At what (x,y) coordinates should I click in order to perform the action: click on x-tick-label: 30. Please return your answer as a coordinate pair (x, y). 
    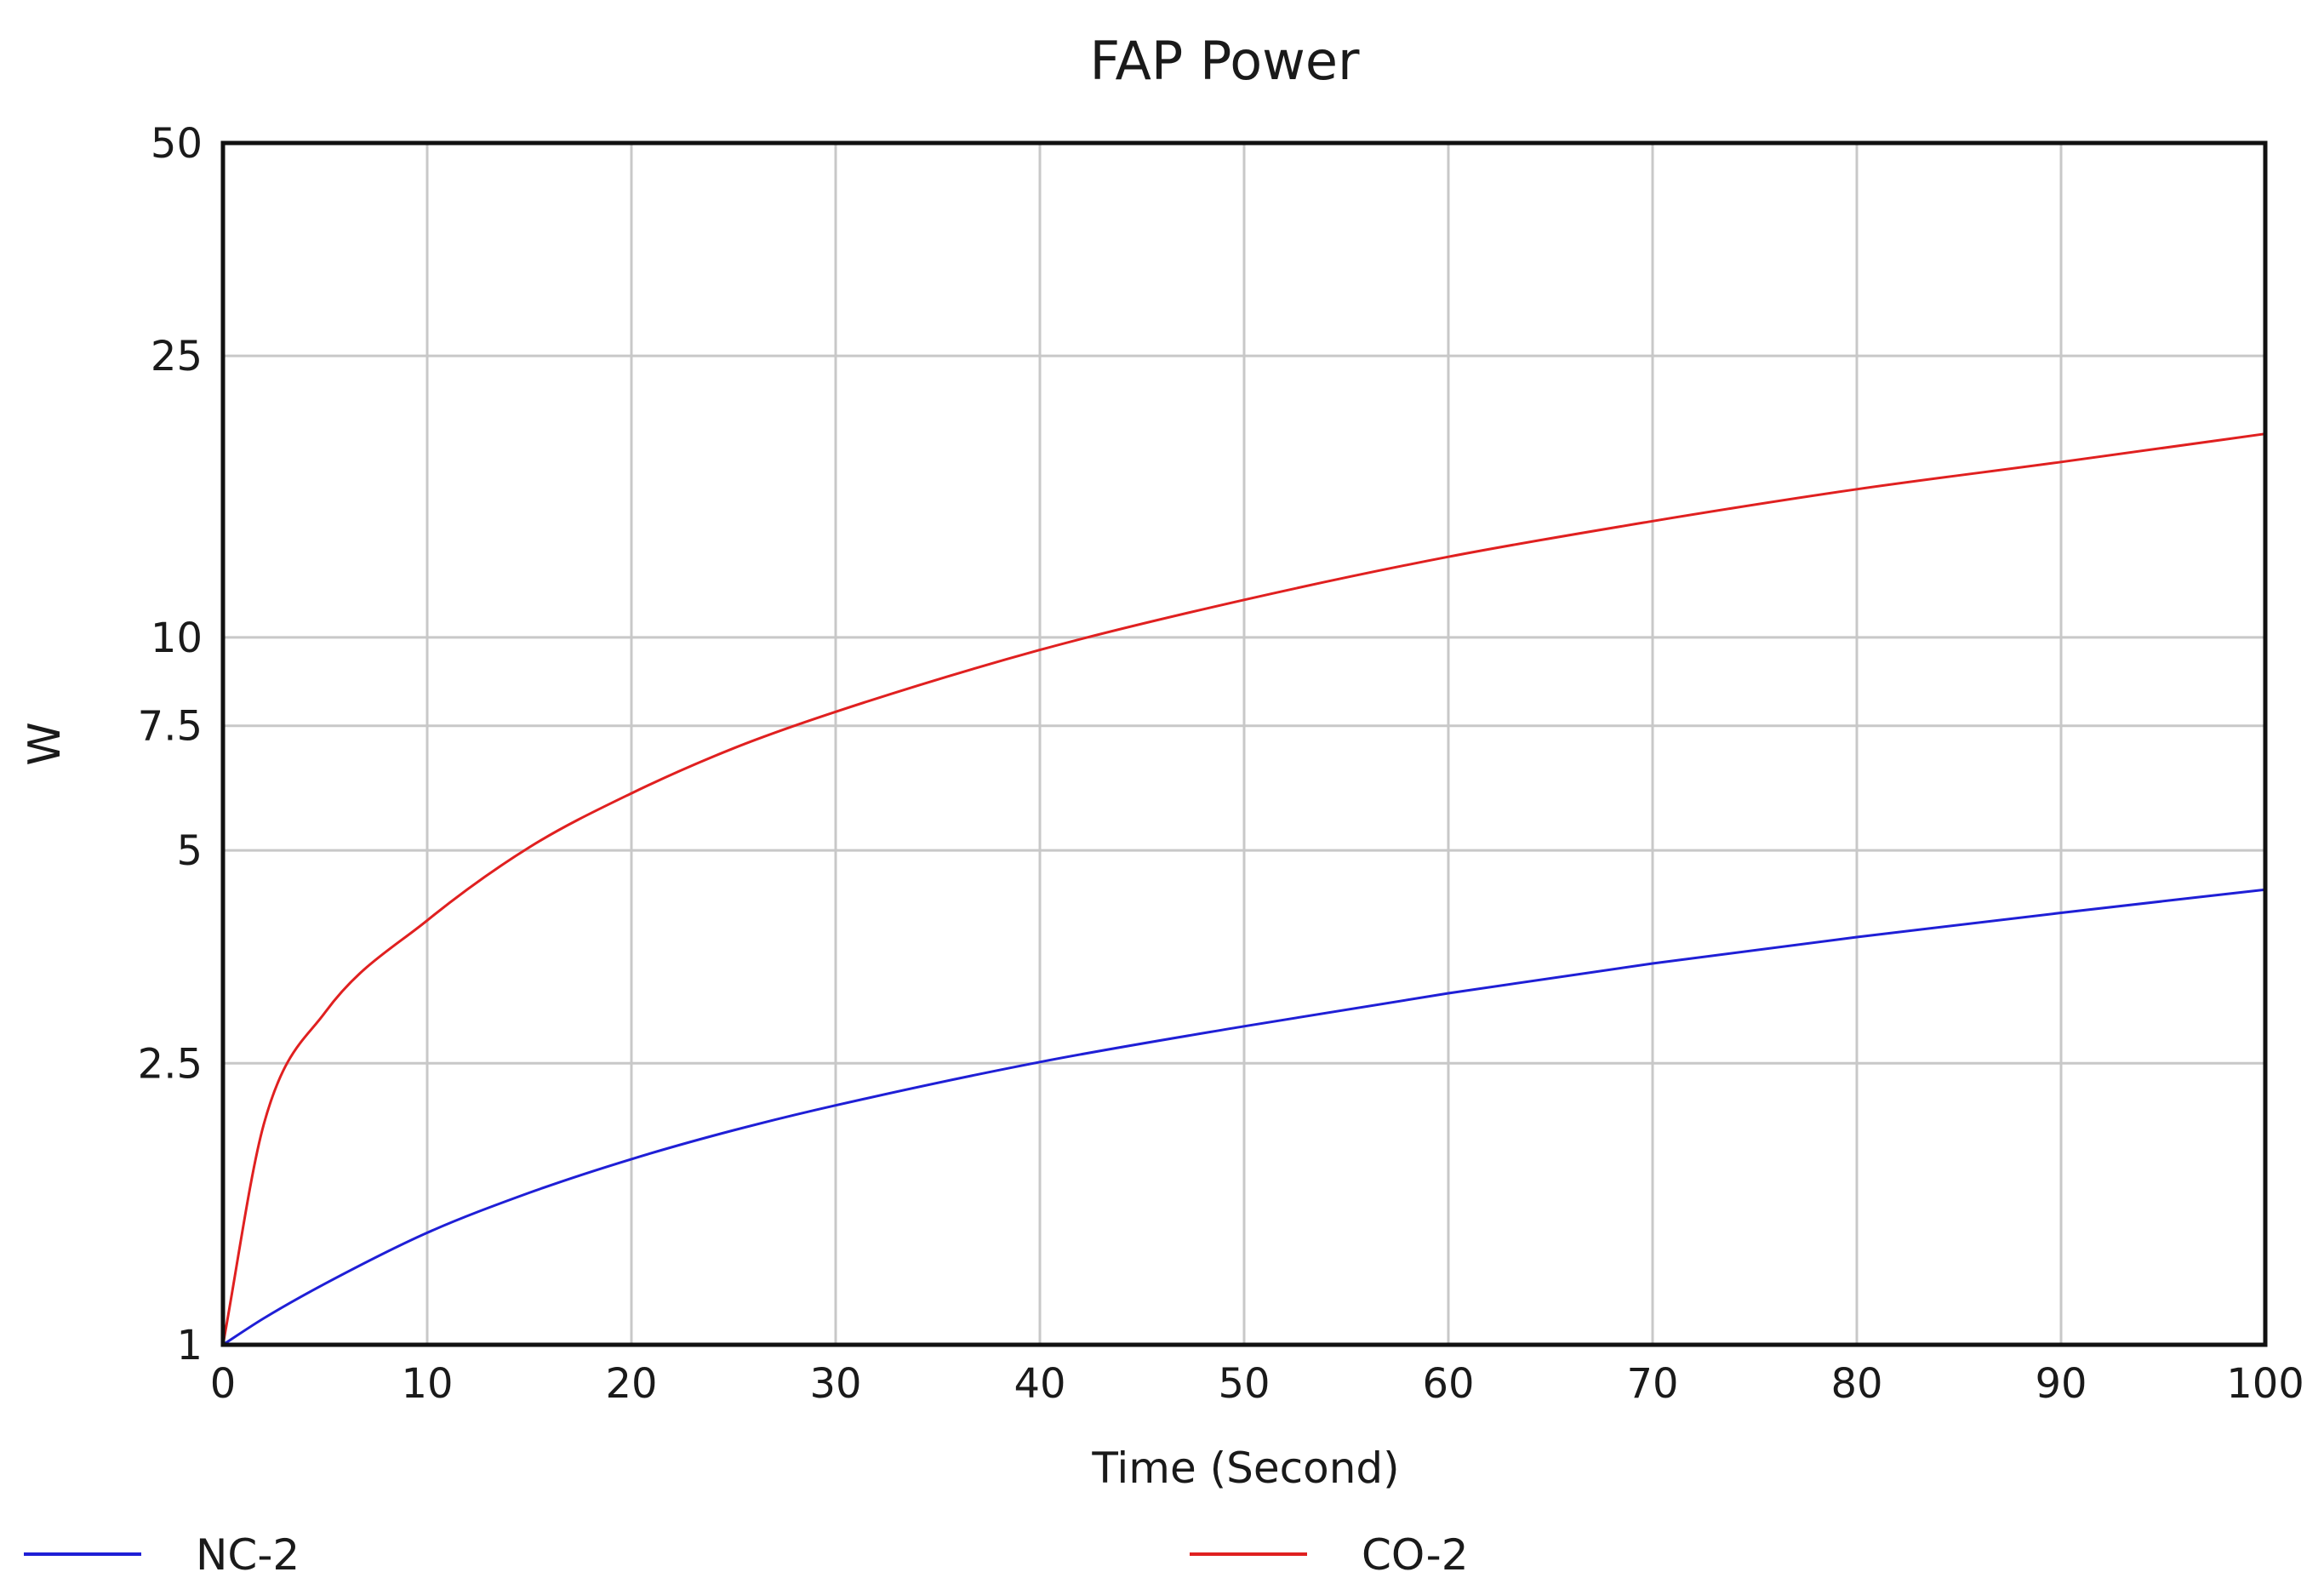
    Looking at the image, I should click on (835, 1384).